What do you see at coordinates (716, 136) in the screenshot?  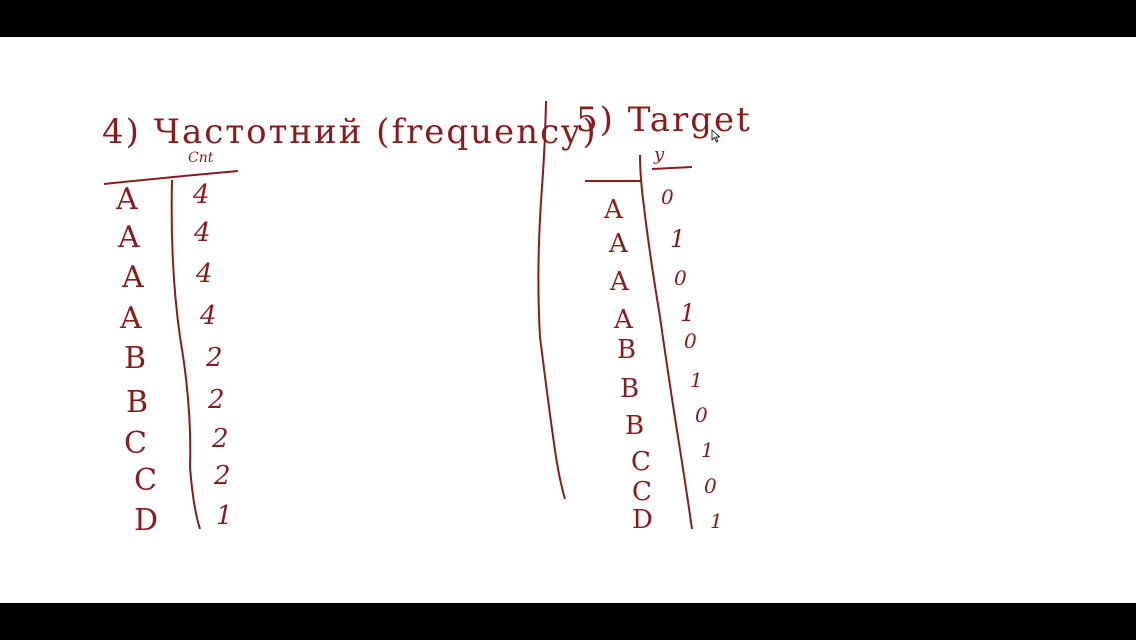 I see `arrow-cursor-icon` at bounding box center [716, 136].